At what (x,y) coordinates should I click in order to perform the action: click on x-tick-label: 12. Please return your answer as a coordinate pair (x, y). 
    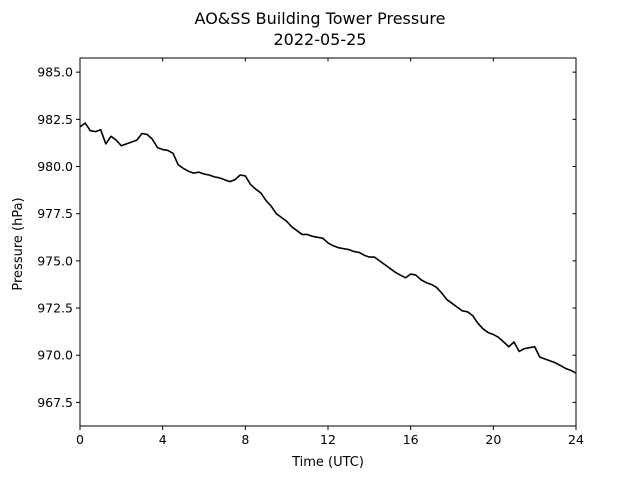
    Looking at the image, I should click on (328, 439).